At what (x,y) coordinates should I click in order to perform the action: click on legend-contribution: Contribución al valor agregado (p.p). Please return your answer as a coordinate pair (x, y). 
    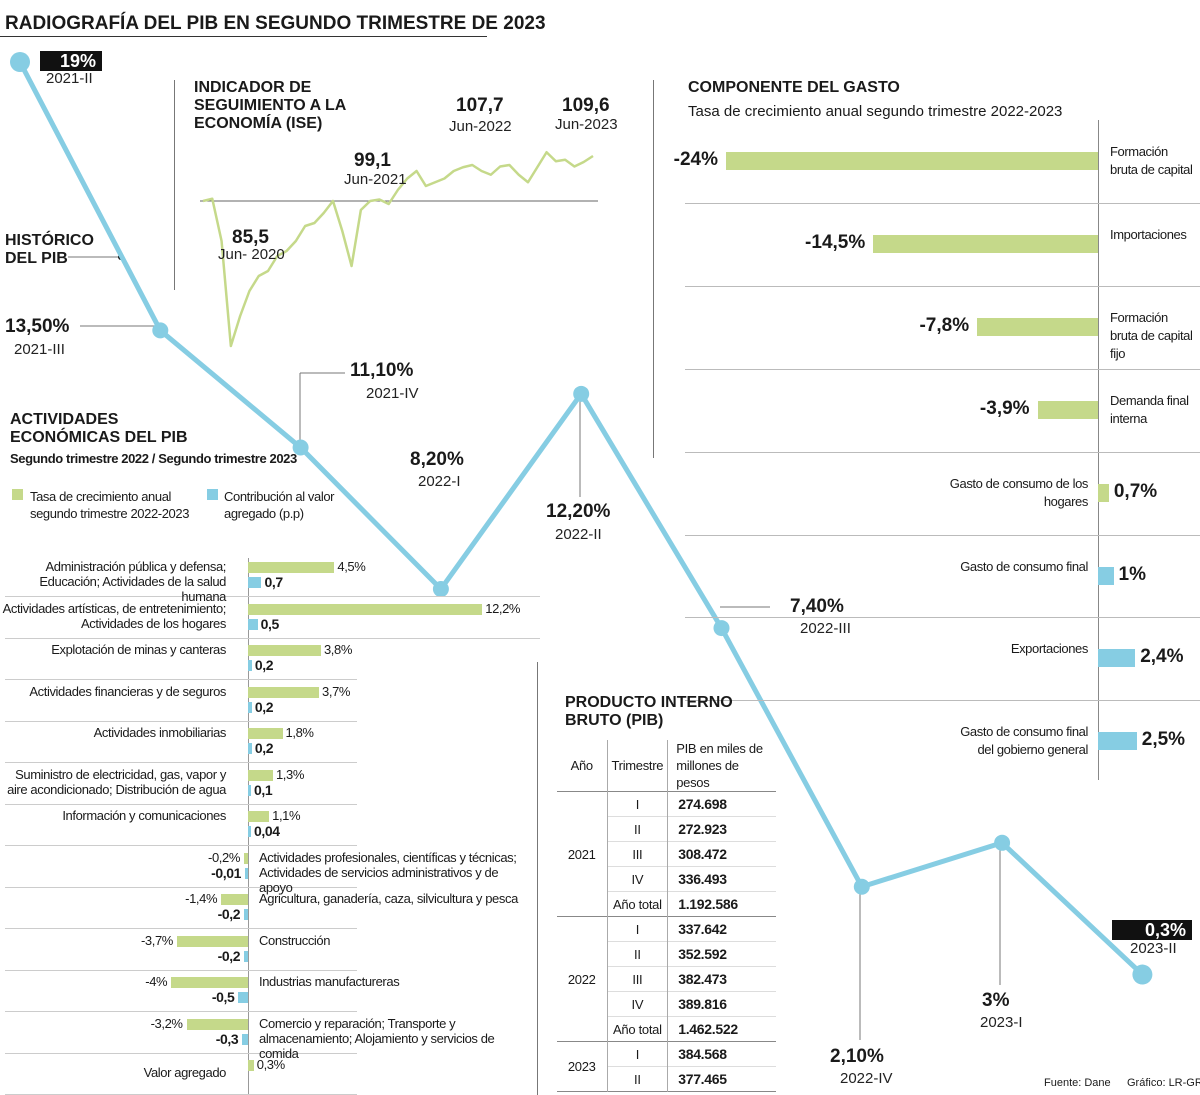
    Looking at the image, I should click on (279, 505).